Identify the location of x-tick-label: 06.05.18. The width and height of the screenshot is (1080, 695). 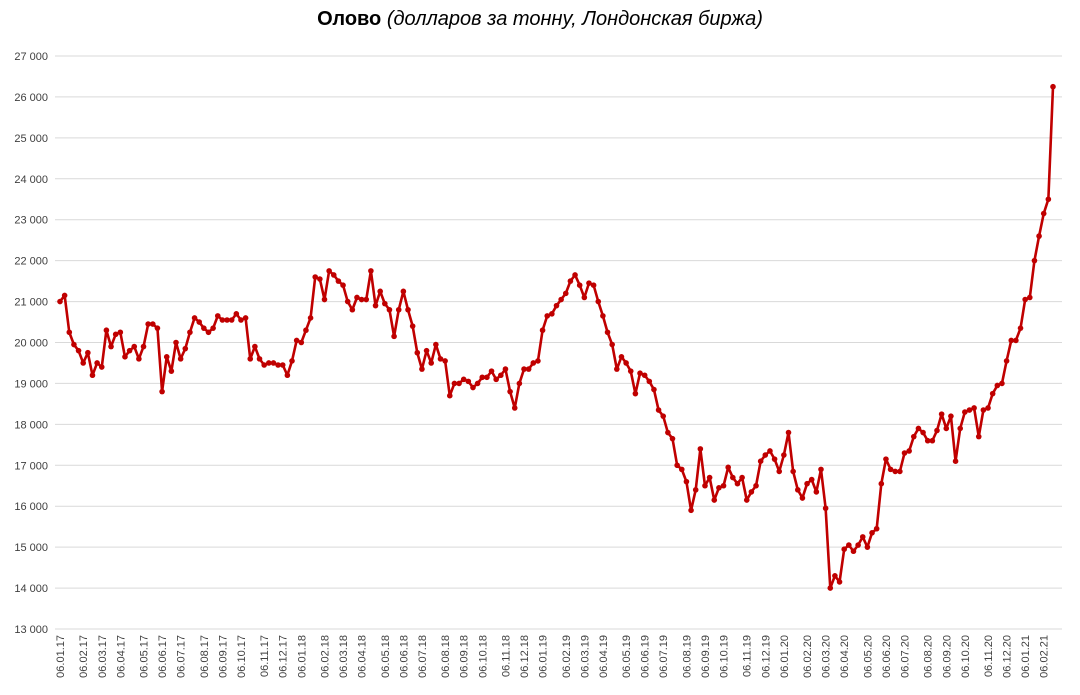
(386, 656).